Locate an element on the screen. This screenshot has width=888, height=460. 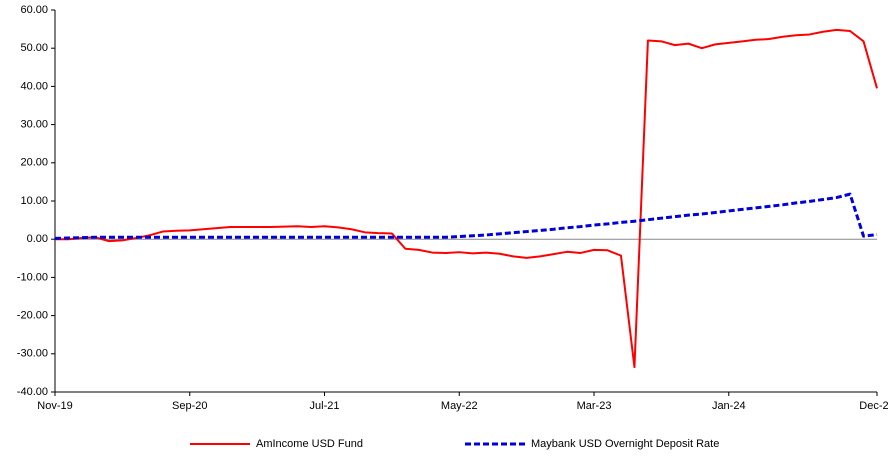
y-tick-label: -20.00 is located at coordinates (32, 316).